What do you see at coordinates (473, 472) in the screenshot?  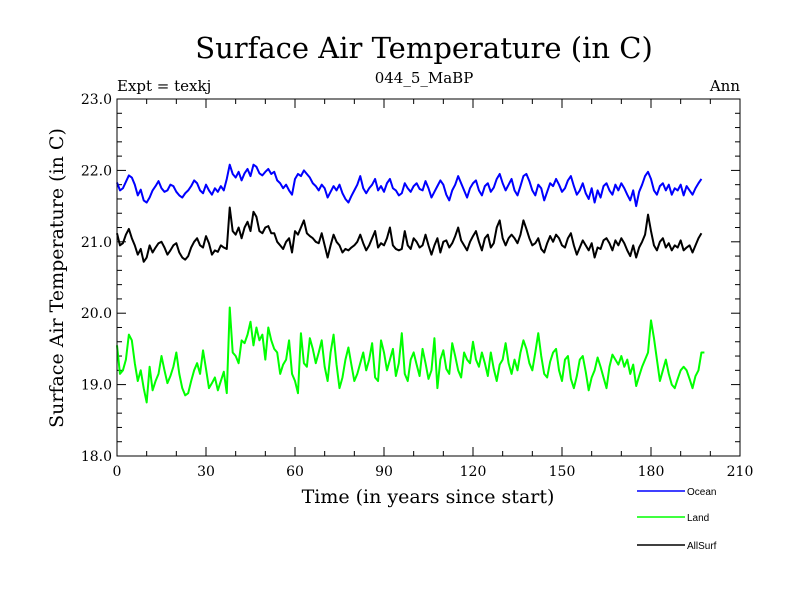 I see `x-tick-label: 120` at bounding box center [473, 472].